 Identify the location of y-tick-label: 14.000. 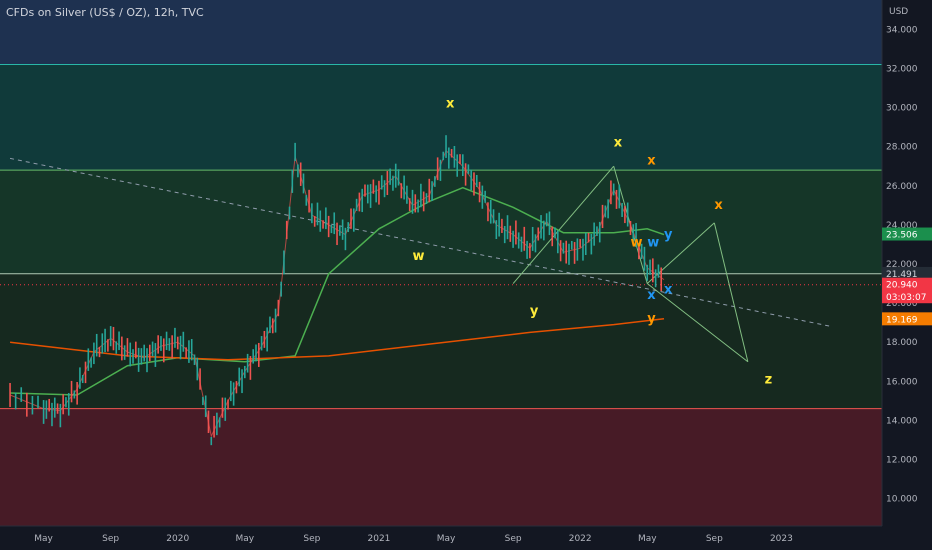
(902, 421).